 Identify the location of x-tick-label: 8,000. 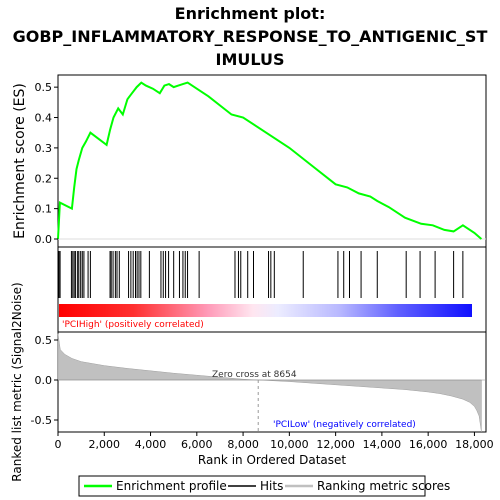
(243, 444).